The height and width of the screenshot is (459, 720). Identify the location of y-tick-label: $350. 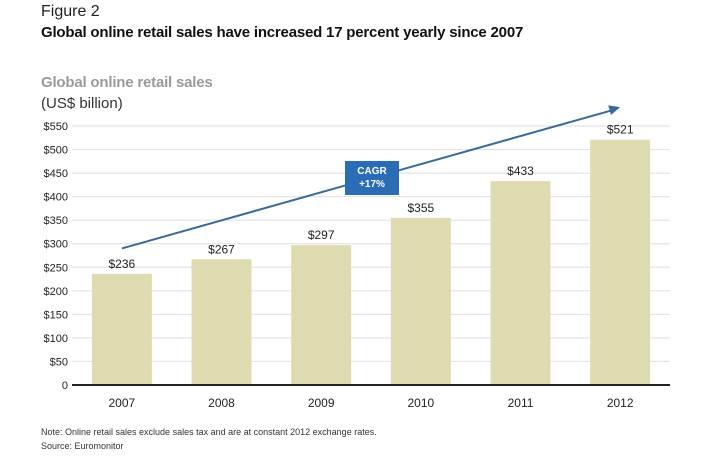
(56, 221).